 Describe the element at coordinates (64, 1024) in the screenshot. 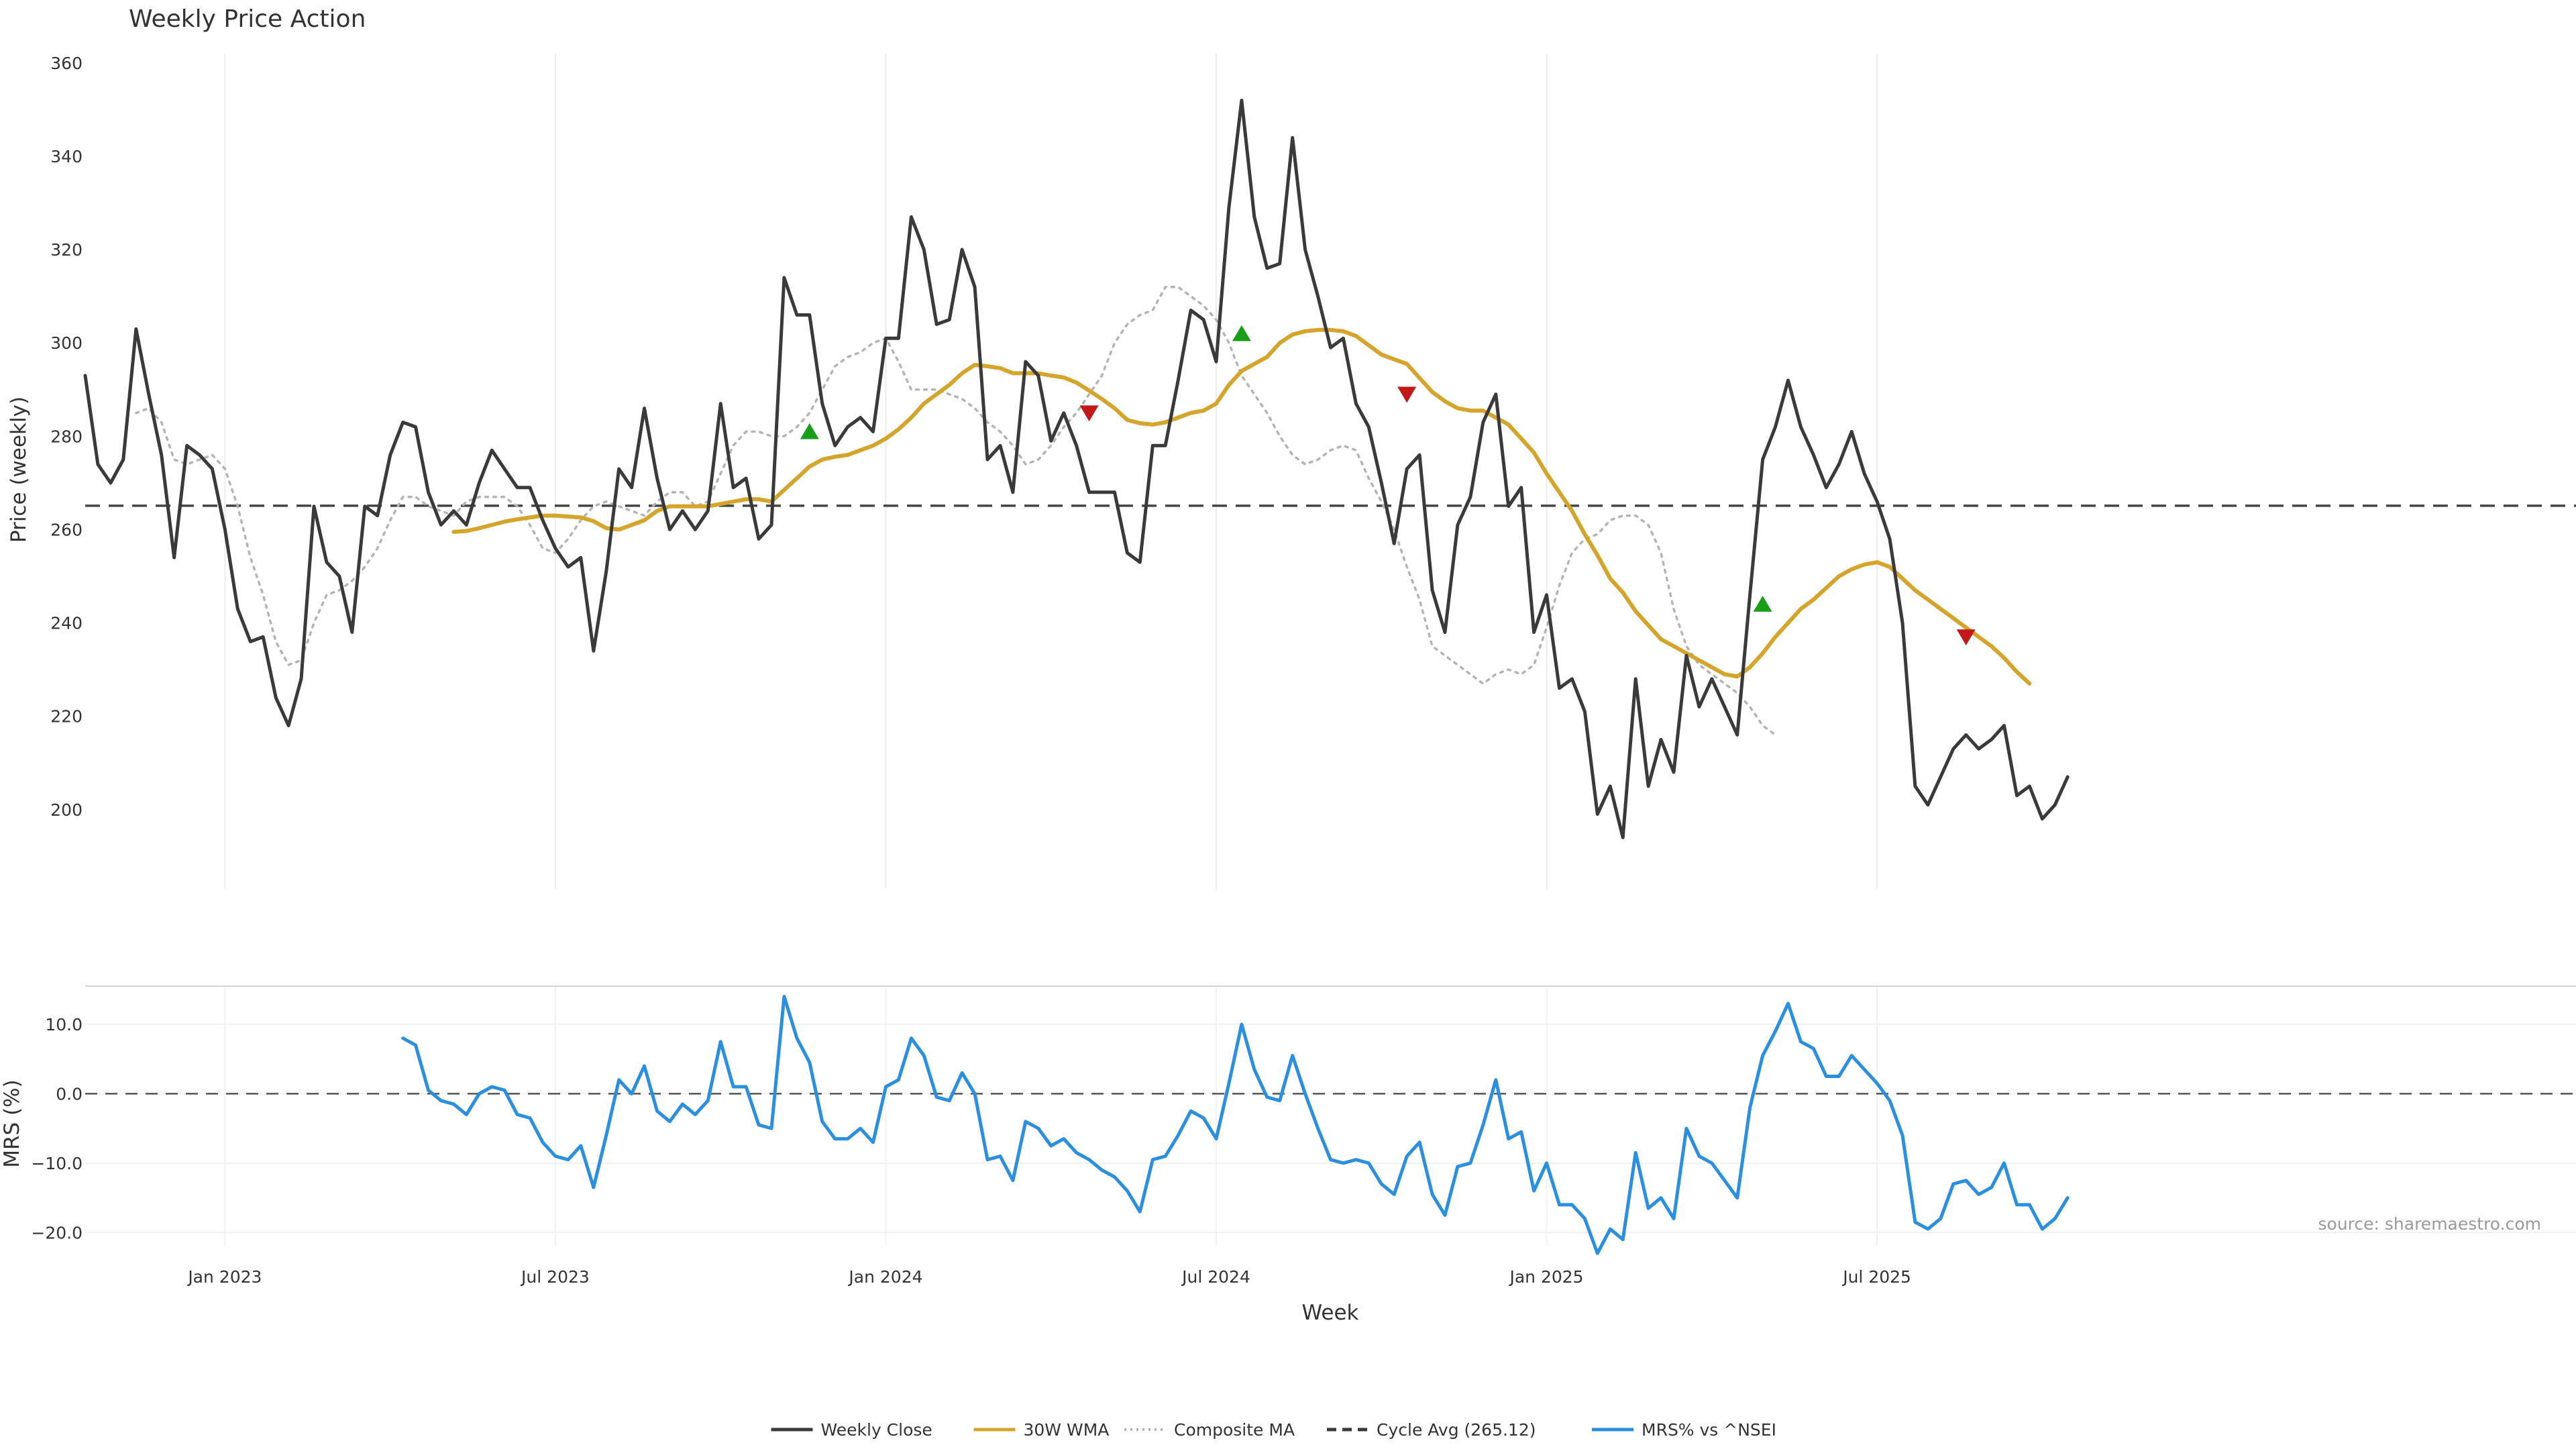

I see `mrs-y-tick-label: 10.0` at that location.